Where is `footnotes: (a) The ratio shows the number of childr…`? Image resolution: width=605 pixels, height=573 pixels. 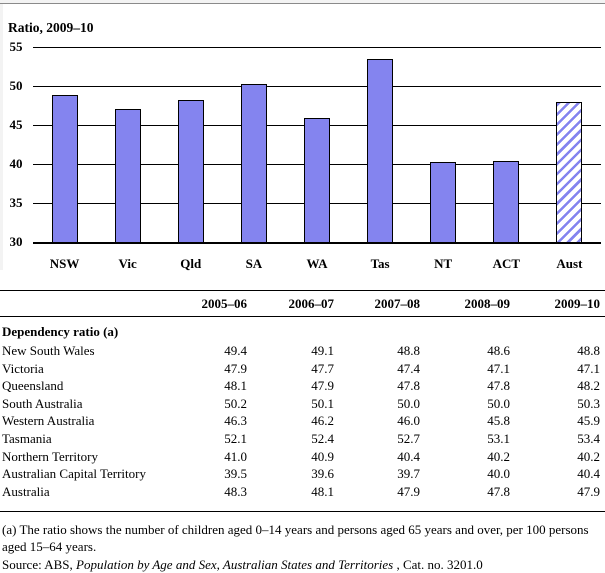 footnotes: (a) The ratio shows the number of childr… is located at coordinates (302, 547).